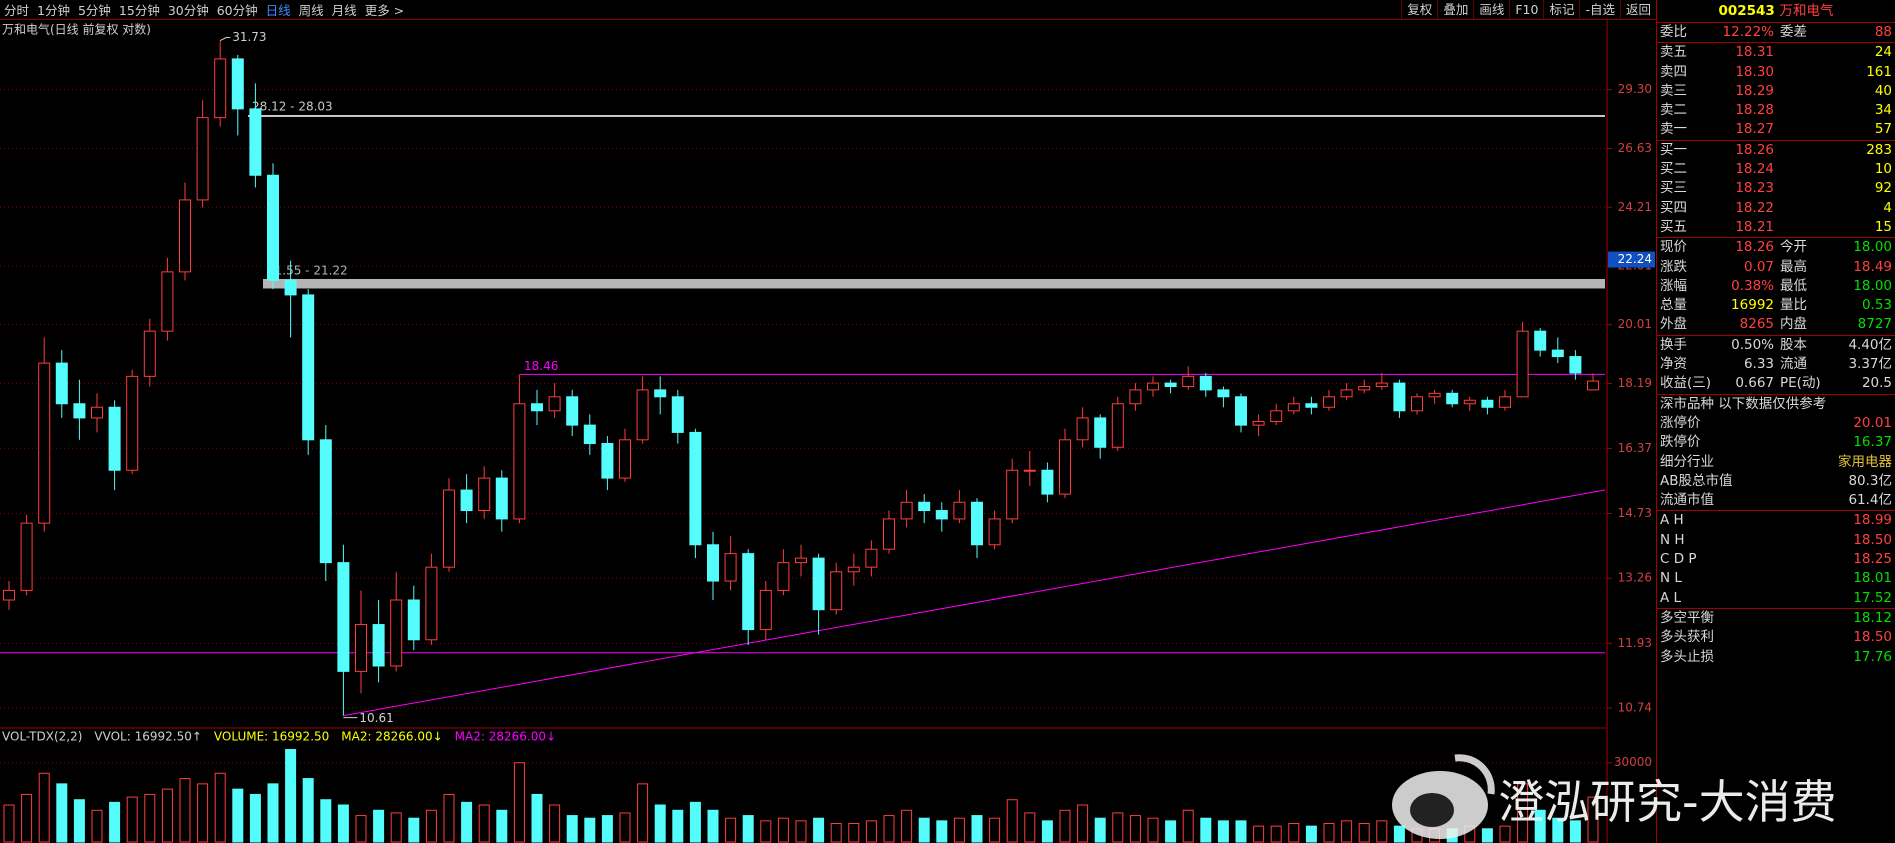 The width and height of the screenshot is (1895, 843). What do you see at coordinates (225, 39) in the screenshot?
I see `peak-marker` at bounding box center [225, 39].